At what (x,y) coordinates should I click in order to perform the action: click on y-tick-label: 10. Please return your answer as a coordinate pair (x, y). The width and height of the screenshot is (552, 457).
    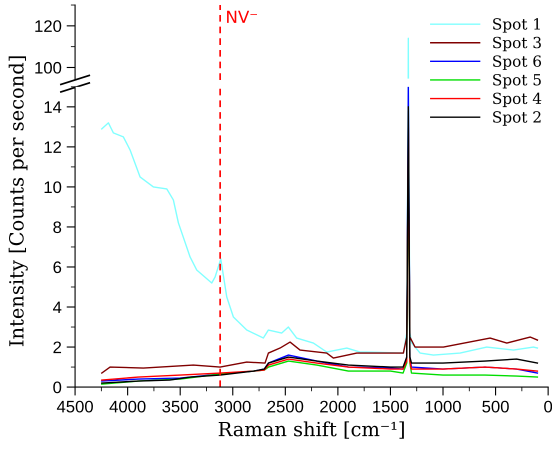
    Looking at the image, I should click on (53, 187).